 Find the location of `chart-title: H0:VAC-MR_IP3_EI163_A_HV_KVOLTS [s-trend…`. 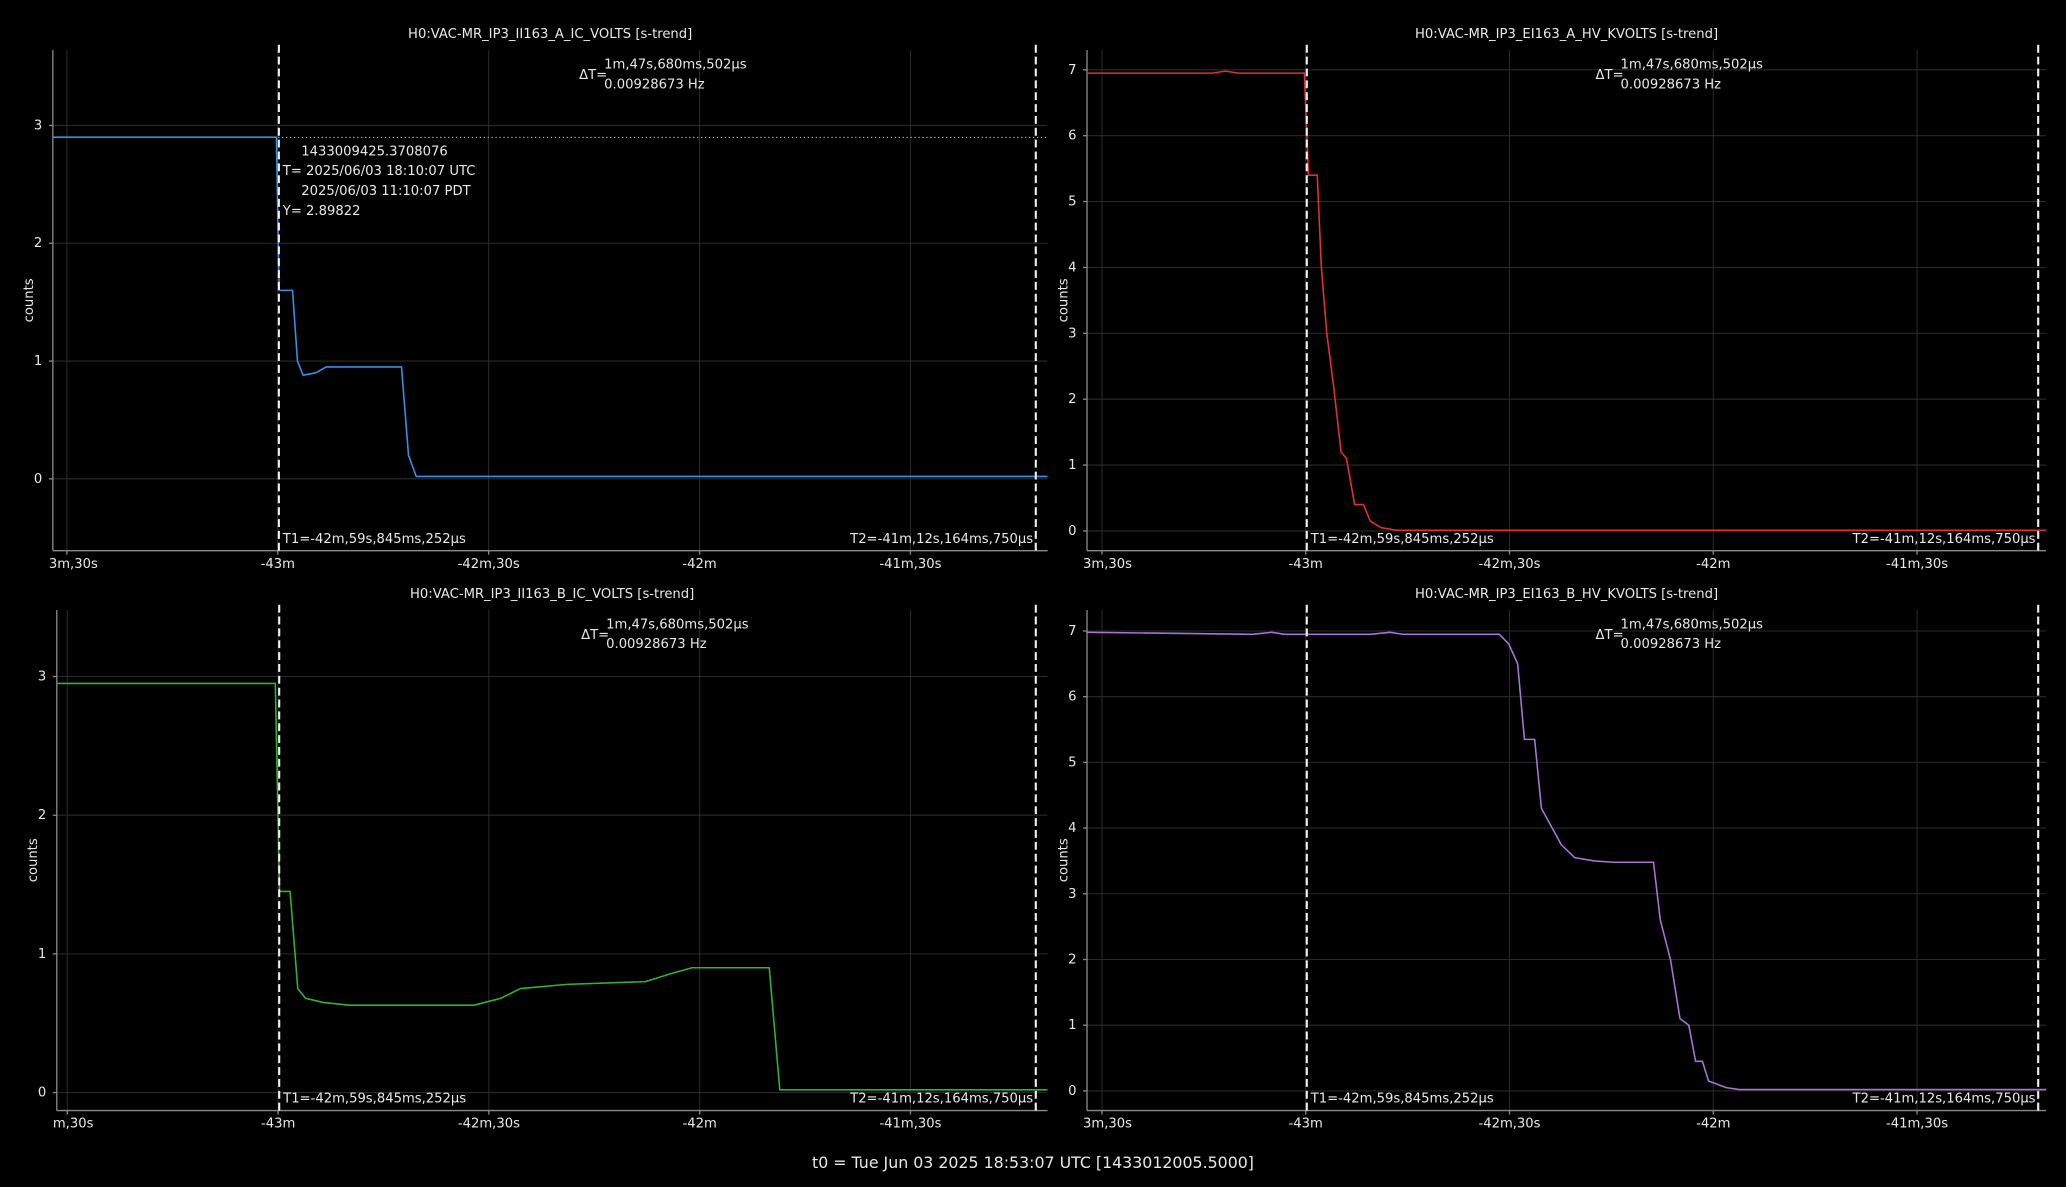

chart-title: H0:VAC-MR_IP3_EI163_A_HV_KVOLTS [s-trend… is located at coordinates (1566, 34).